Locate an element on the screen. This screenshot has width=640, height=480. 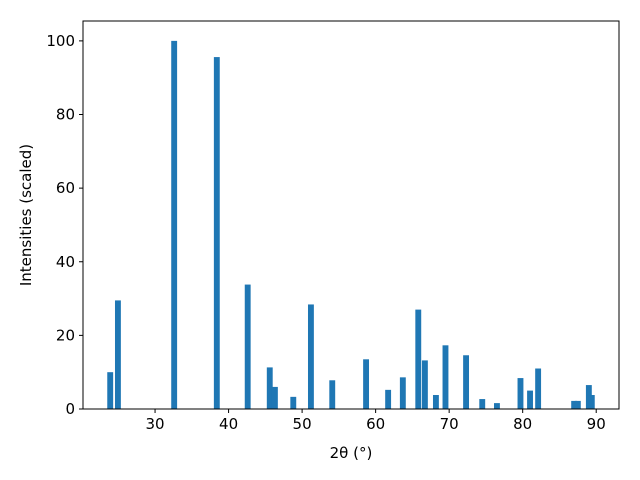
x-tick-label: 40 is located at coordinates (228, 424).